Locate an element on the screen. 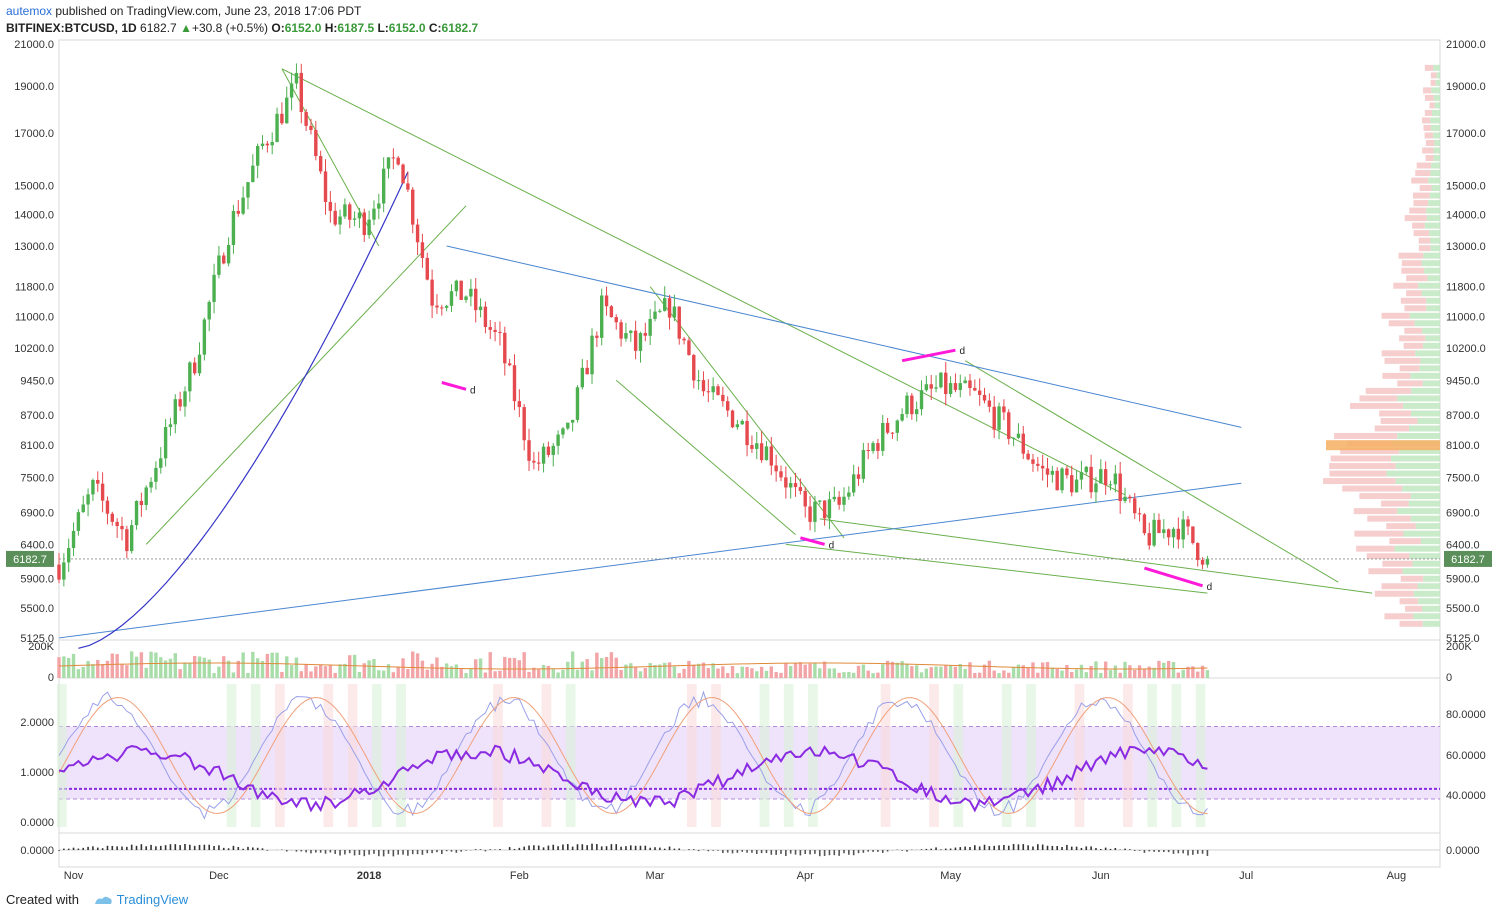  volume-ma-line is located at coordinates (633, 666).